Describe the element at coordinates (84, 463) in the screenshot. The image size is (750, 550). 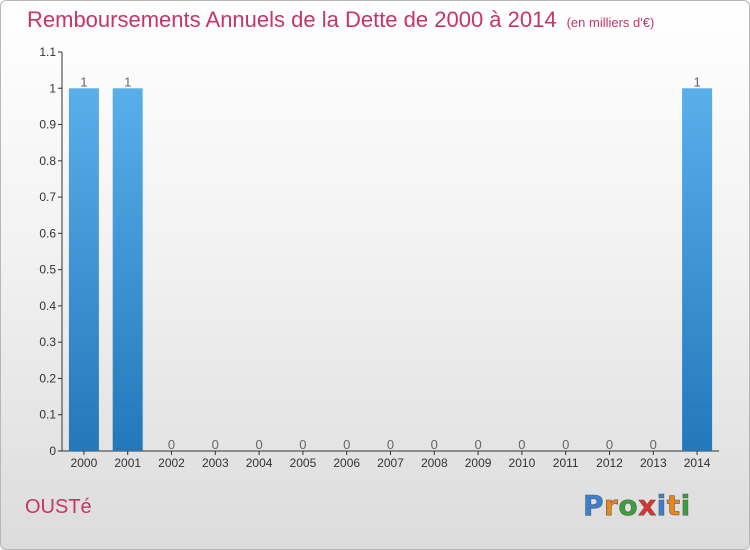
I see `x-tick-label: 2000` at that location.